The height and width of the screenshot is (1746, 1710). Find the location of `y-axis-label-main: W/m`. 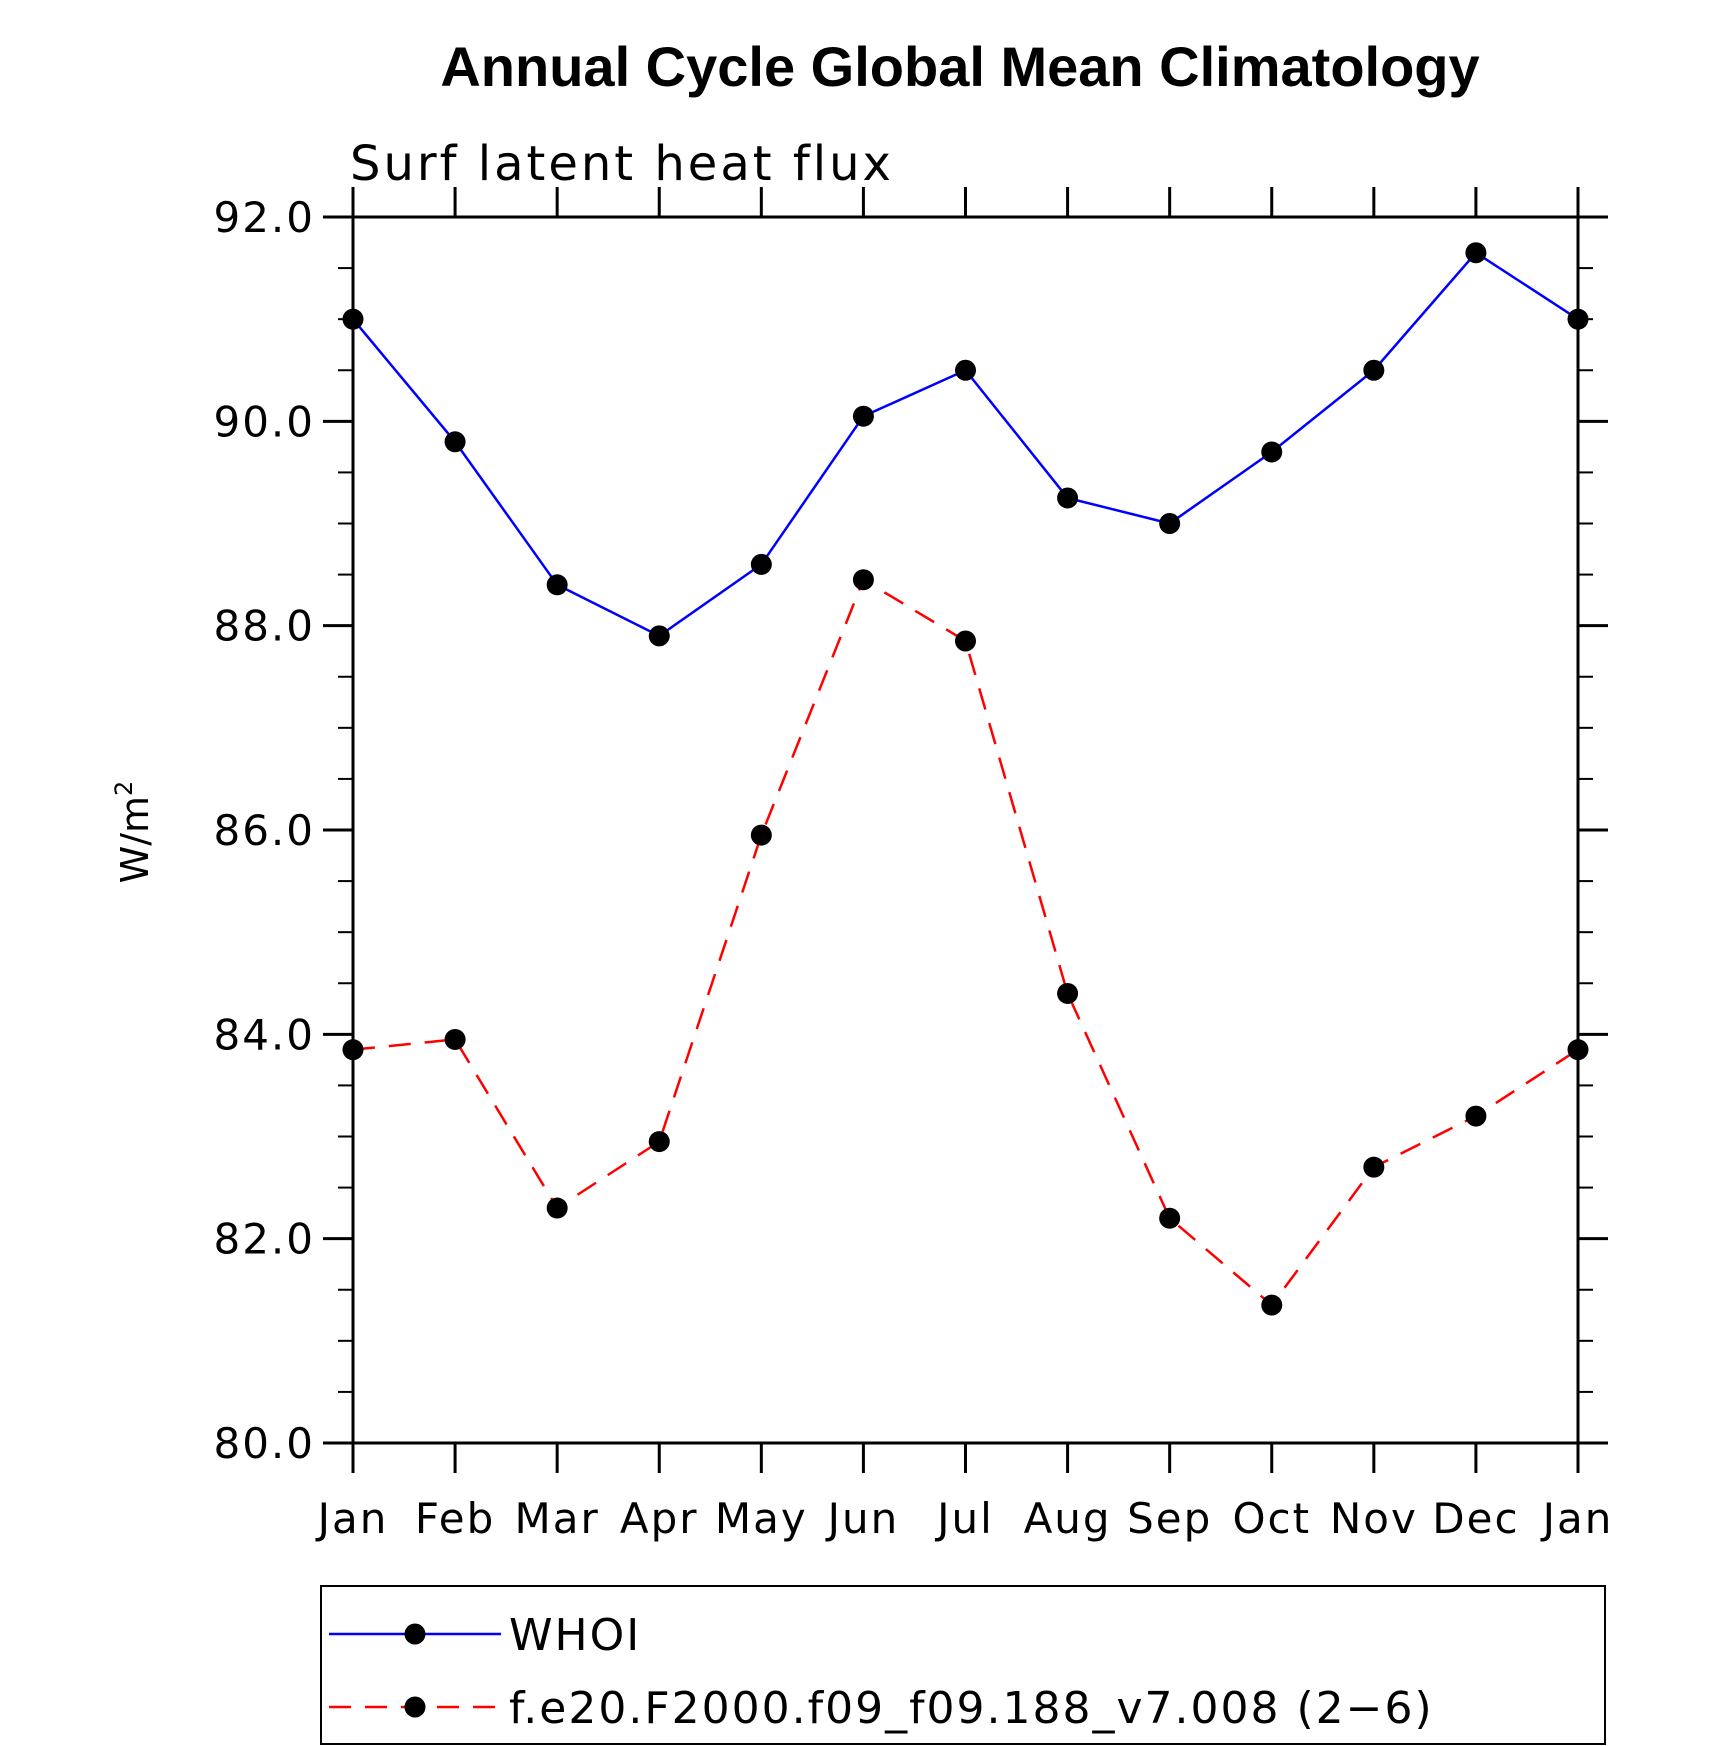

y-axis-label-main: W/m is located at coordinates (135, 839).